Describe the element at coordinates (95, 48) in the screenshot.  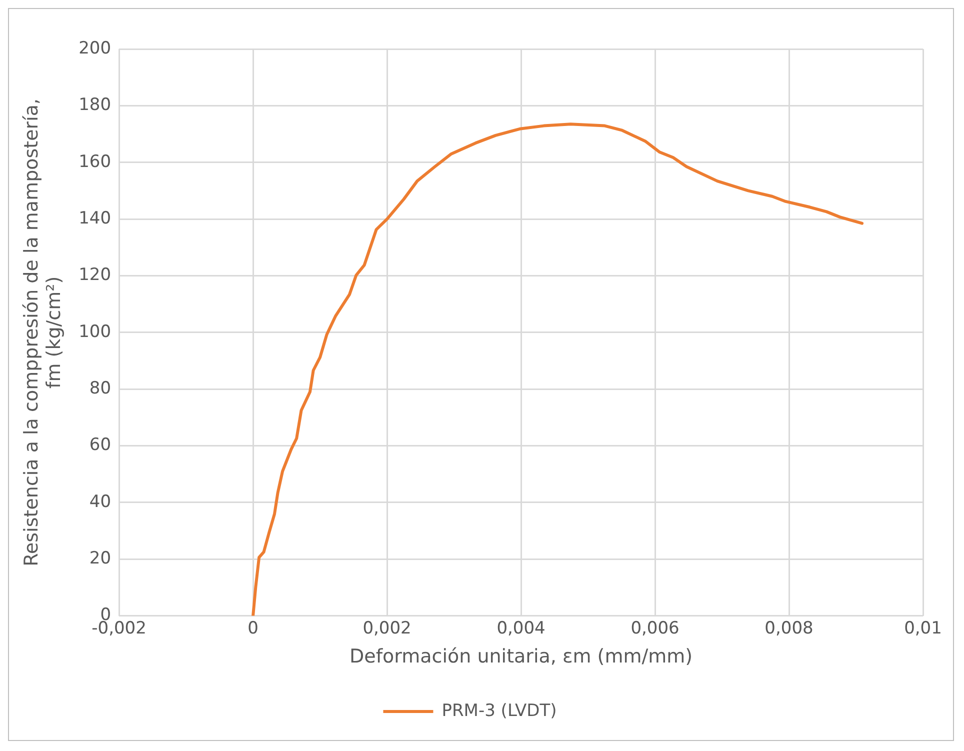
I see `y-tick-label: 200` at that location.